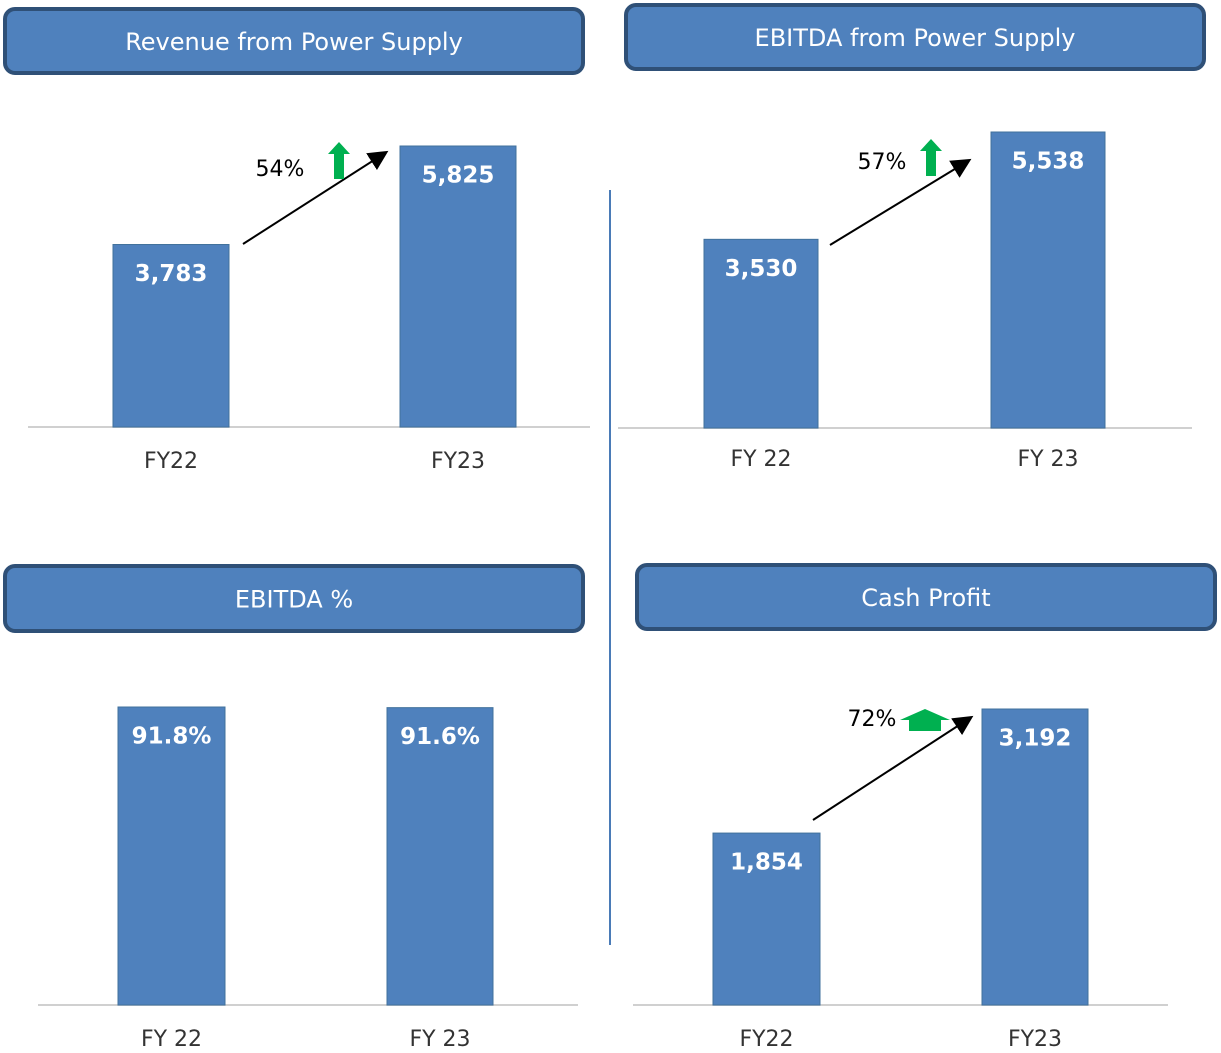 The height and width of the screenshot is (1053, 1221). I want to click on value-label: 91.6%, so click(440, 737).